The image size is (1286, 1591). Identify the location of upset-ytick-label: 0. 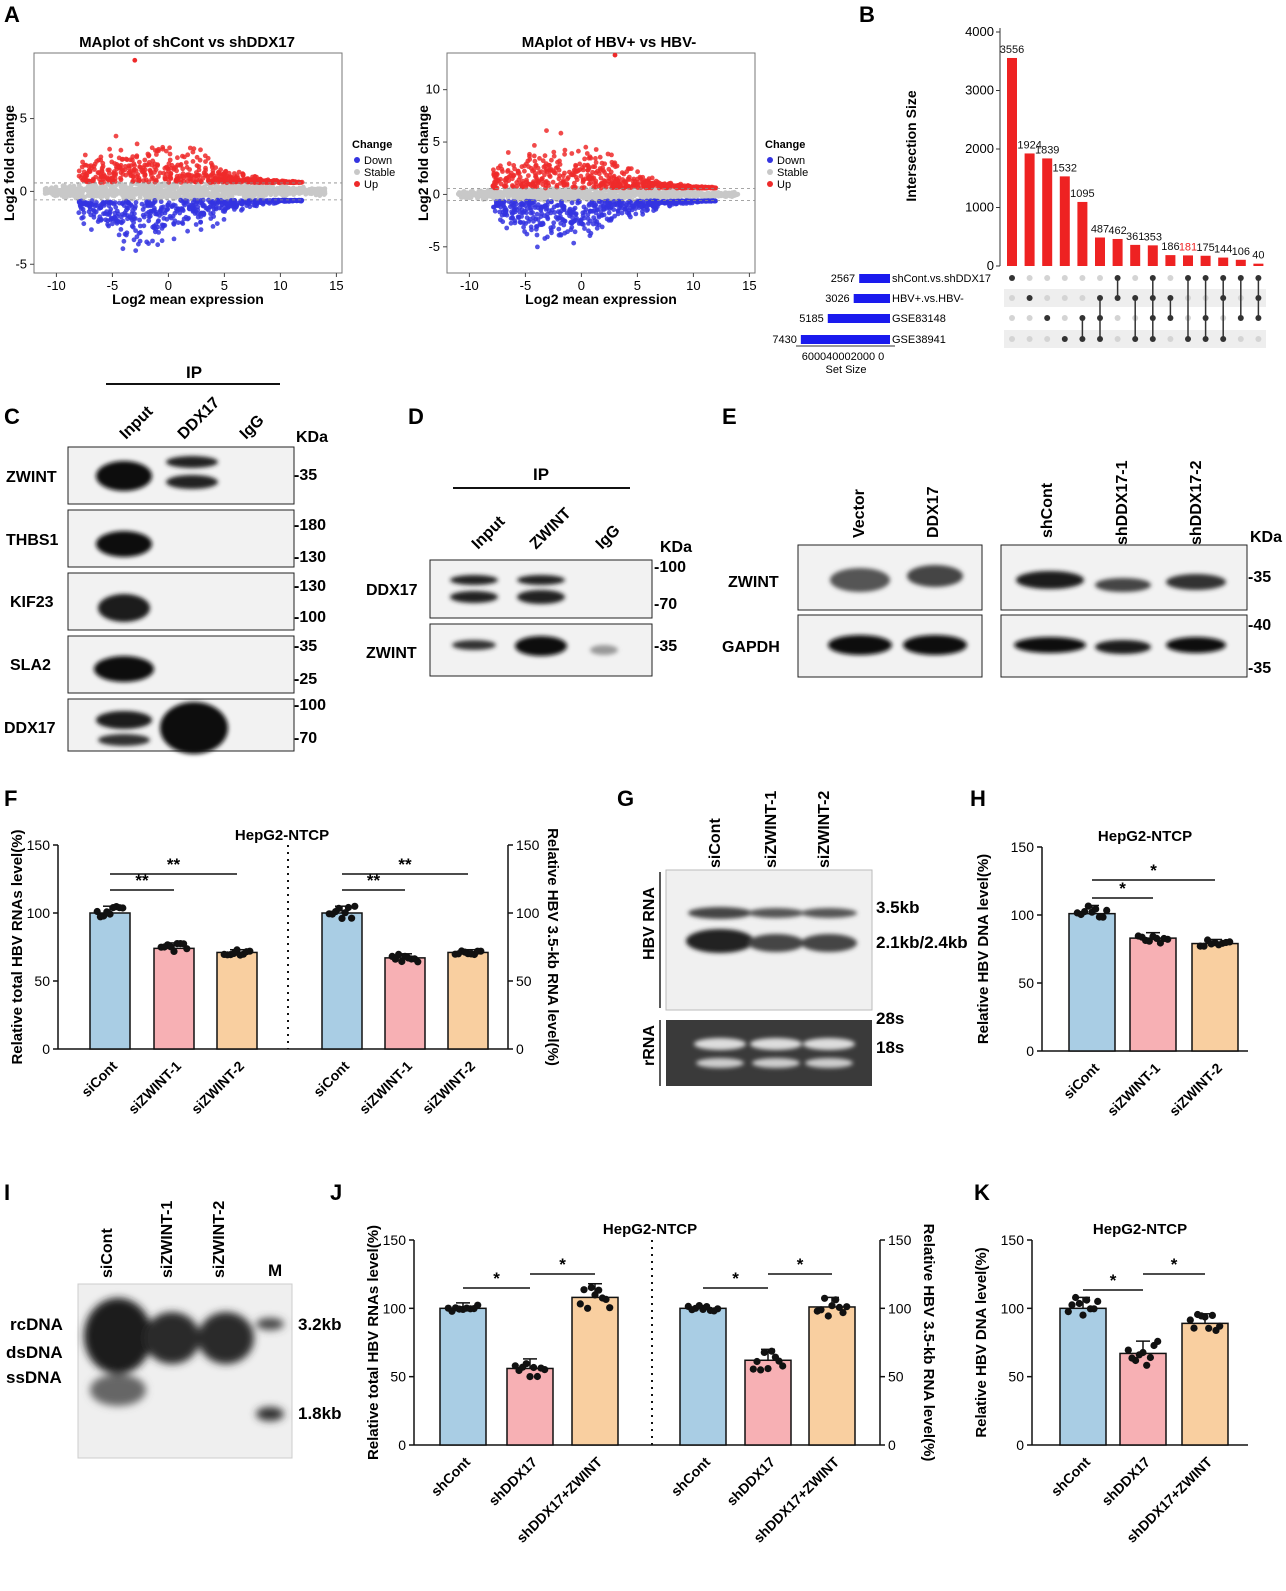
(990, 265).